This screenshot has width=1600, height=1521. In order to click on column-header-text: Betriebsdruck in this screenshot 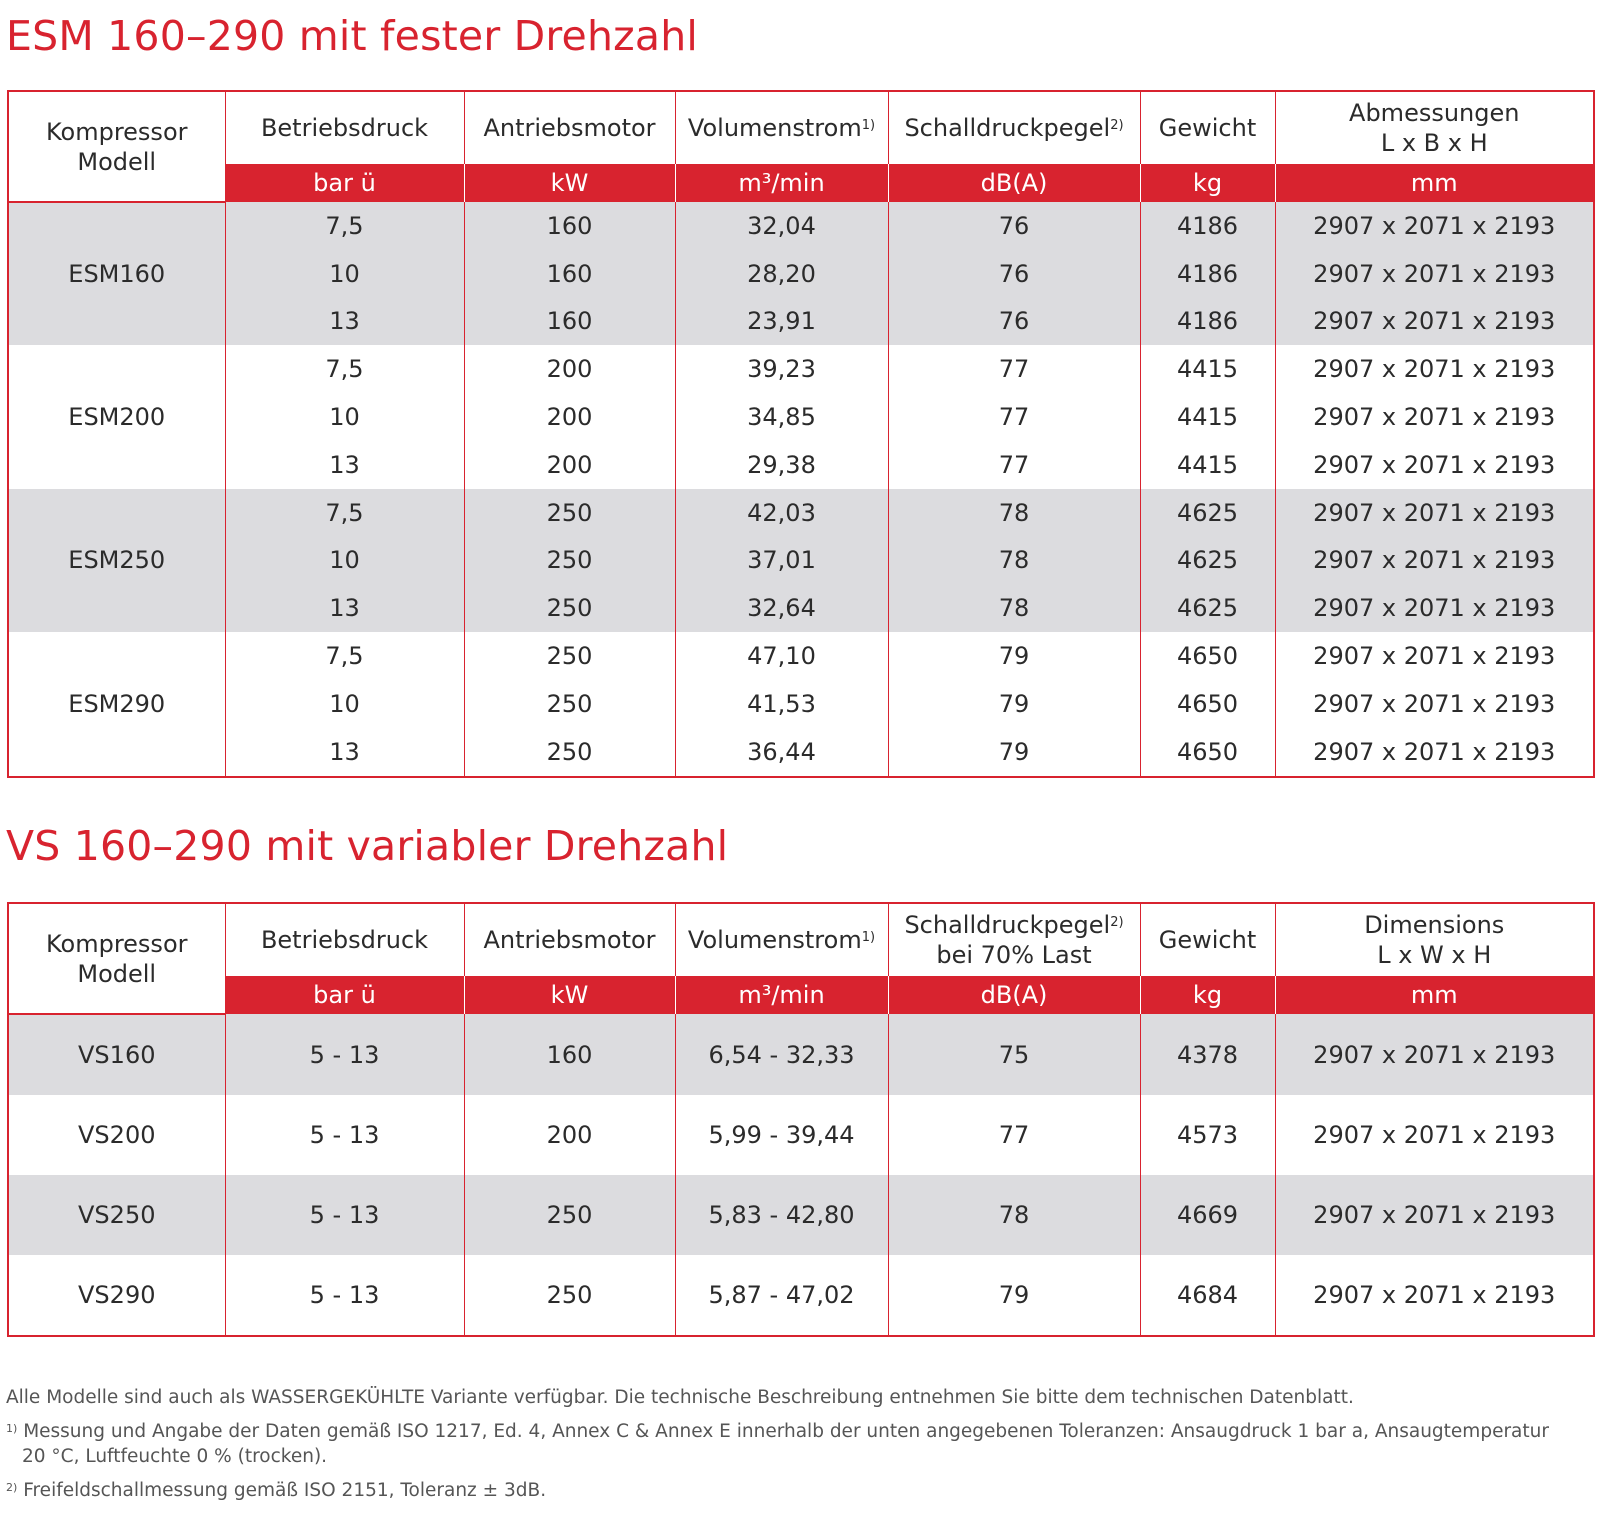, I will do `click(344, 128)`.